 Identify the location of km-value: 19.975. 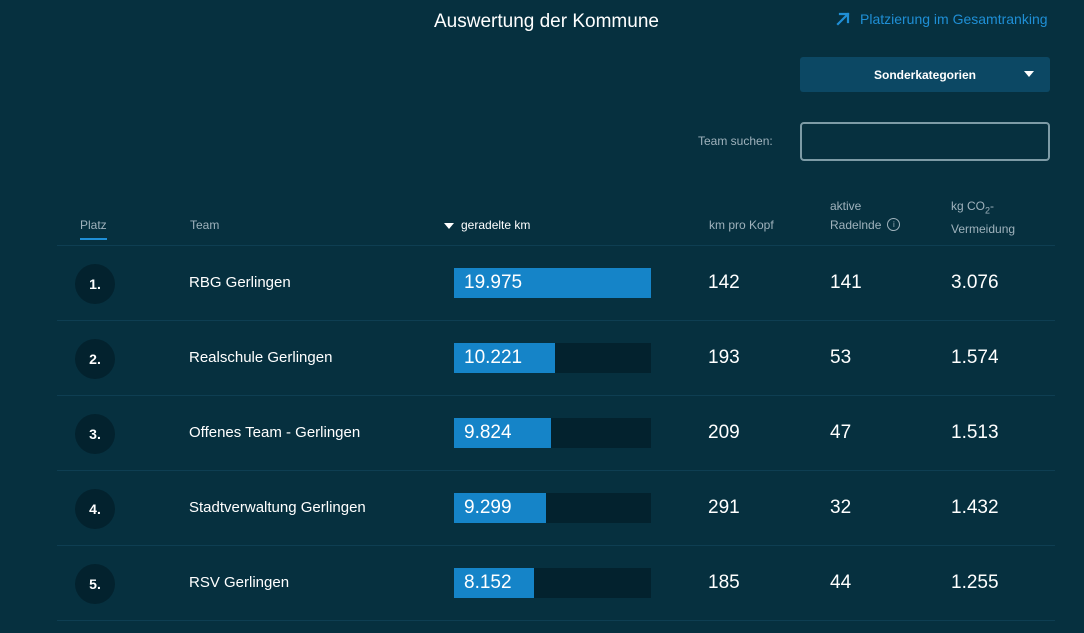
(493, 282).